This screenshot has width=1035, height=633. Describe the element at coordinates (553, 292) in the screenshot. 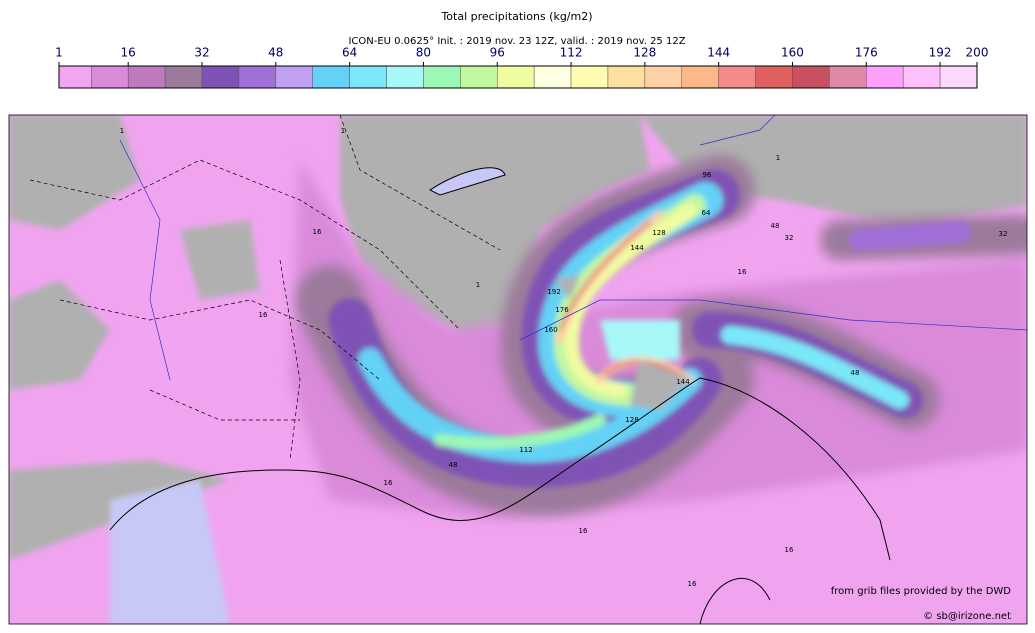

I see `contour-label: 192` at that location.